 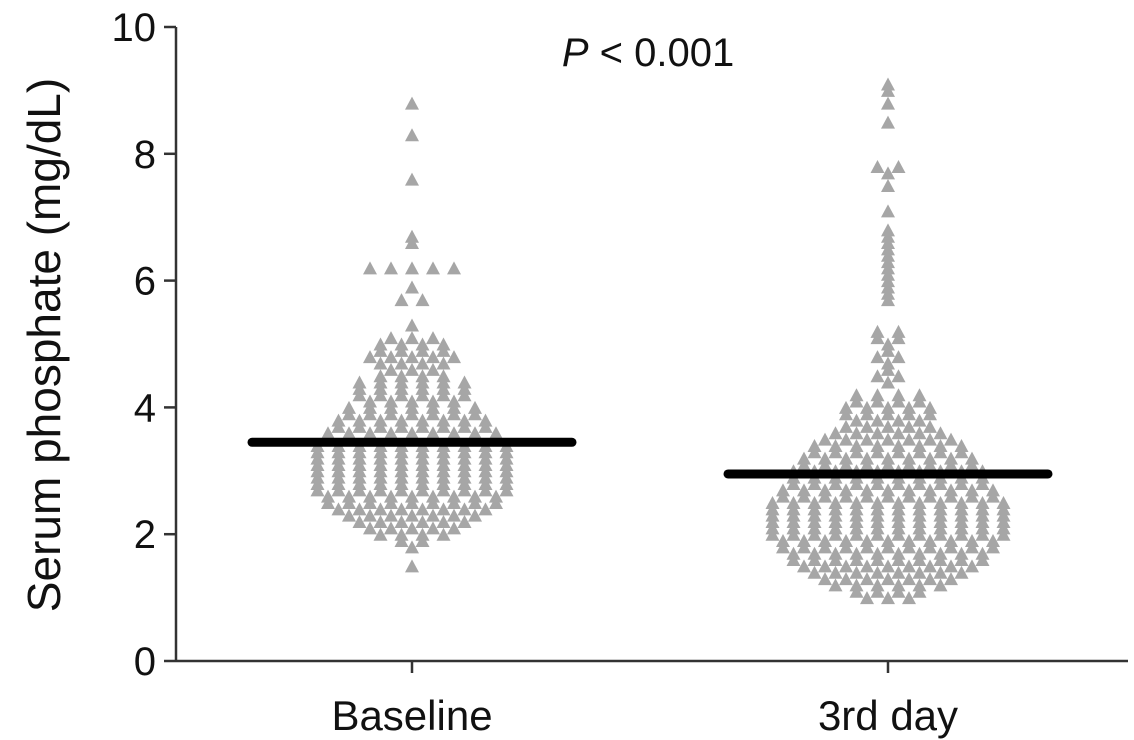 What do you see at coordinates (145, 282) in the screenshot?
I see `y-tick-label: 6` at bounding box center [145, 282].